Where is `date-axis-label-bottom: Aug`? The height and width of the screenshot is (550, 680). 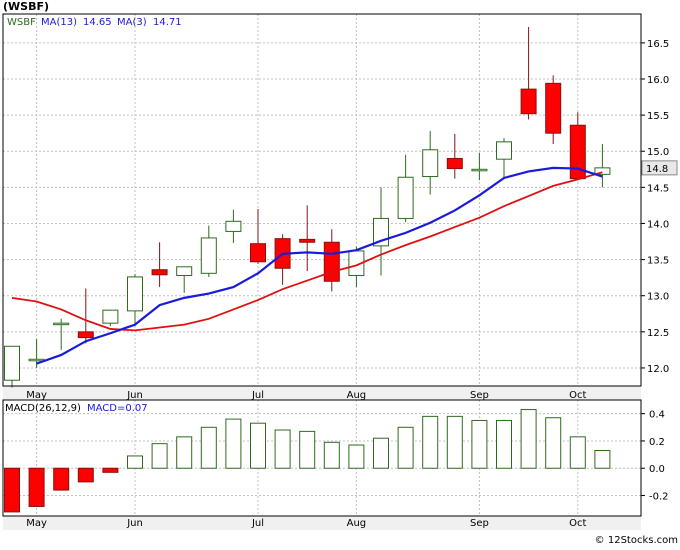
date-axis-label-bottom: Aug is located at coordinates (357, 523).